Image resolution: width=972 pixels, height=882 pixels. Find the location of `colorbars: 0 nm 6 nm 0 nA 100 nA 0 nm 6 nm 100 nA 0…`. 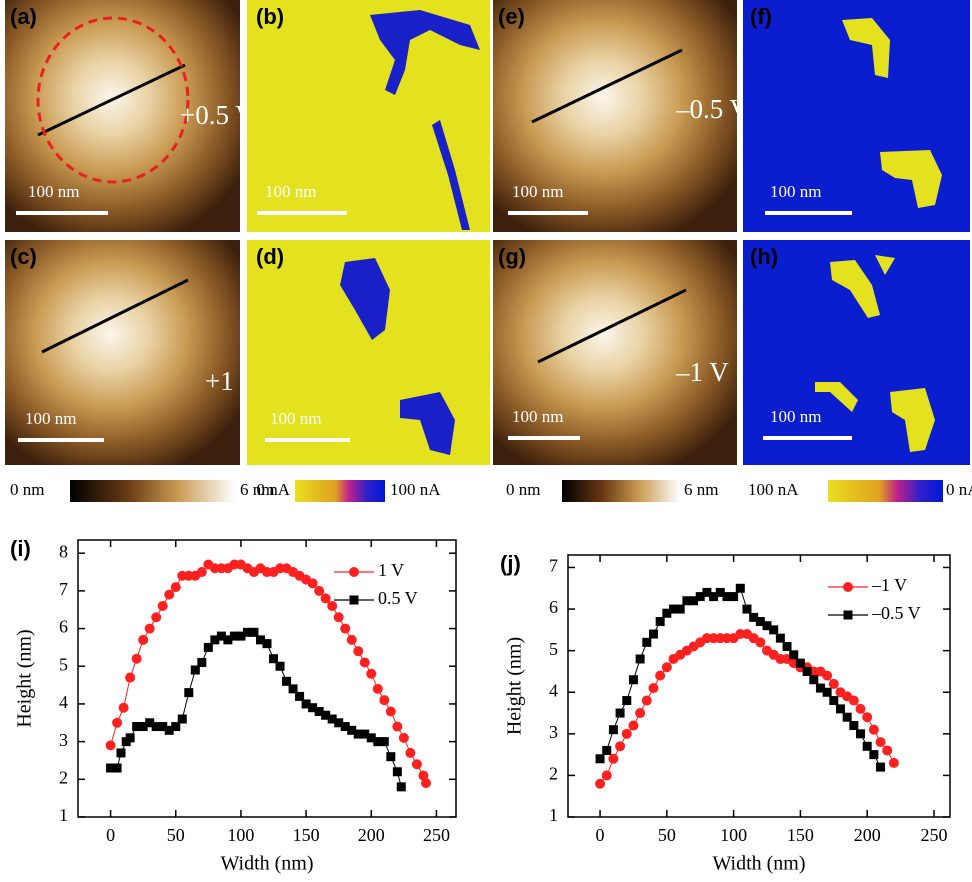

colorbars: 0 nm 6 nm 0 nA 100 nA 0 nm 6 nm 100 nA 0… is located at coordinates (491, 491).